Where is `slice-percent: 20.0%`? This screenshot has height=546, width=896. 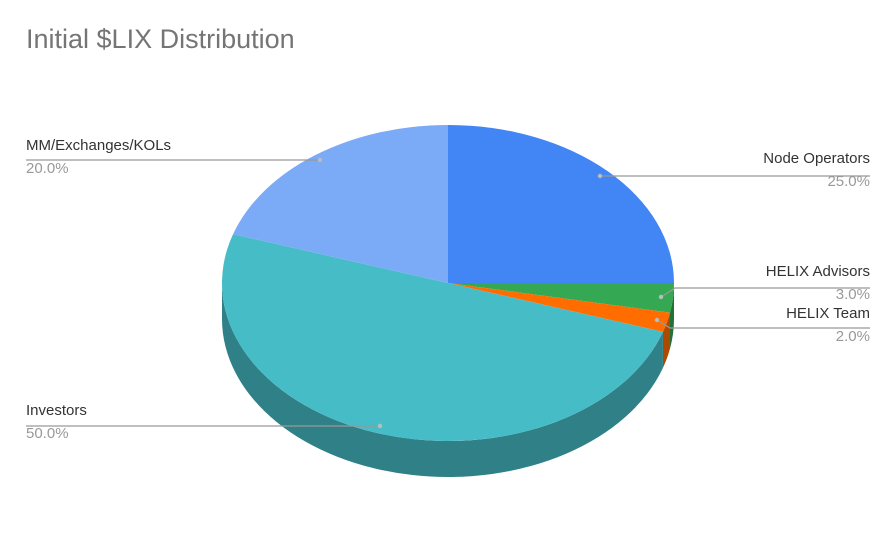 slice-percent: 20.0% is located at coordinates (47, 168).